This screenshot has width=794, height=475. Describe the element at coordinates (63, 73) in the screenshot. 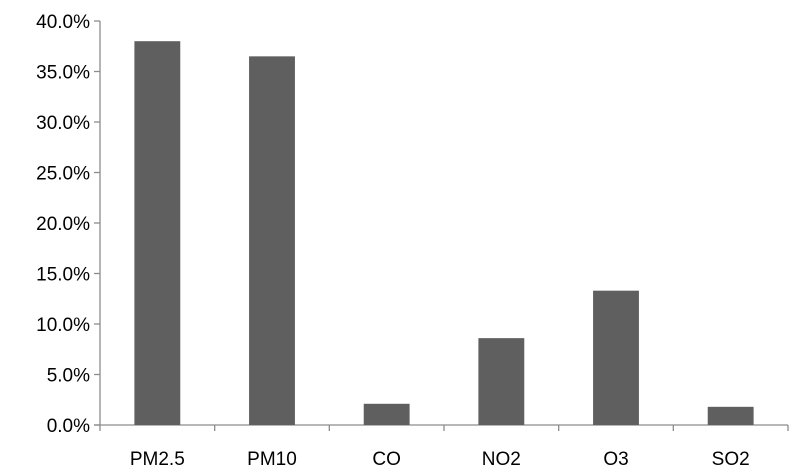

I see `y-tick-label: 35.0%` at that location.